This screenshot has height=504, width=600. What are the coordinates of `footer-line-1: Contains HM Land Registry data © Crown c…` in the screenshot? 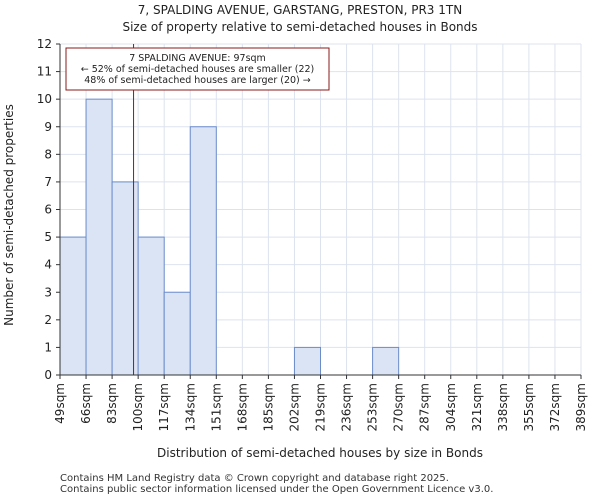 It's located at (254, 478).